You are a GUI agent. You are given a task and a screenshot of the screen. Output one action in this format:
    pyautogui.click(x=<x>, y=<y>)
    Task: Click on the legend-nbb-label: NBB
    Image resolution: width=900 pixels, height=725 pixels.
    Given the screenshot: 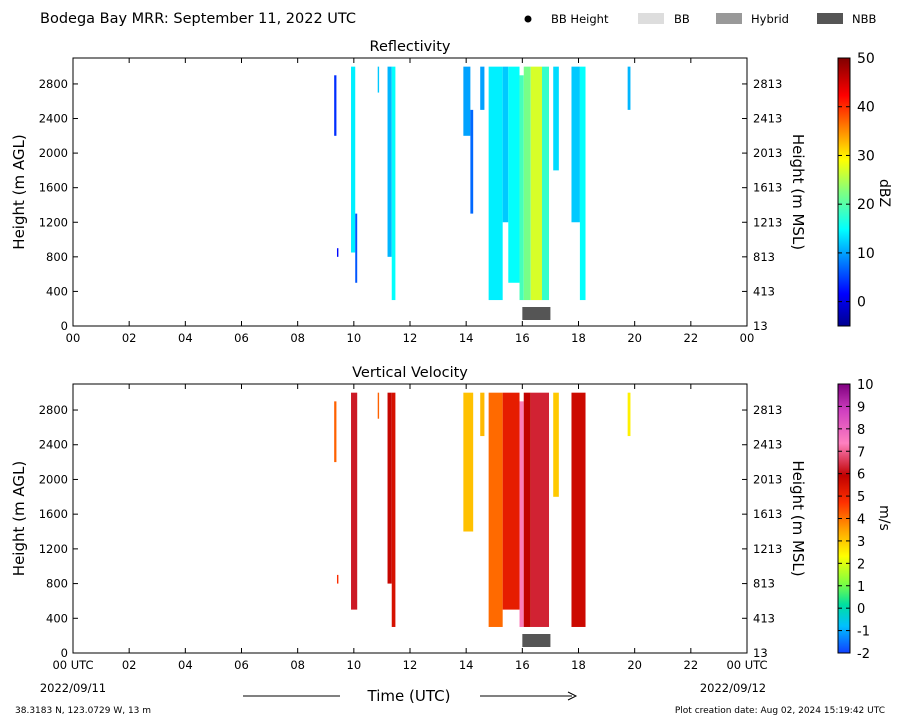 What is the action you would take?
    pyautogui.click(x=864, y=19)
    